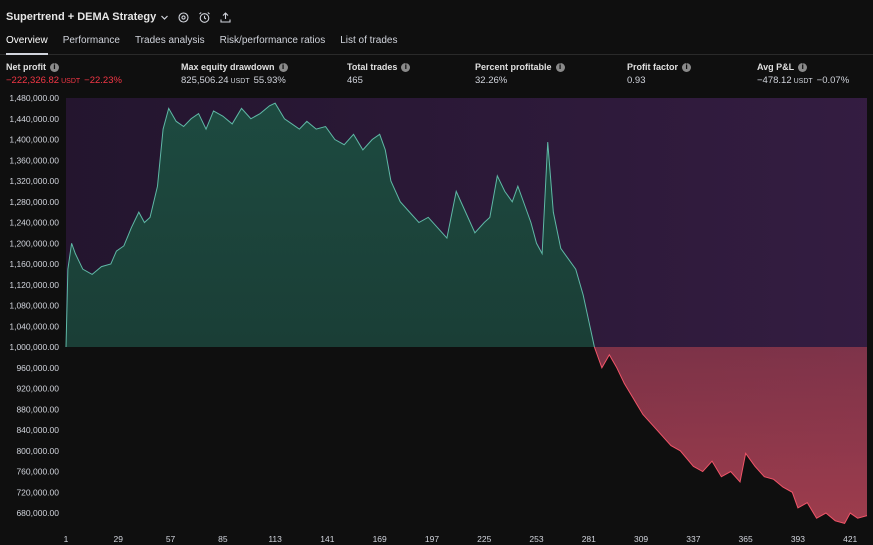  Describe the element at coordinates (484, 539) in the screenshot. I see `x-tick-label: 225` at that location.